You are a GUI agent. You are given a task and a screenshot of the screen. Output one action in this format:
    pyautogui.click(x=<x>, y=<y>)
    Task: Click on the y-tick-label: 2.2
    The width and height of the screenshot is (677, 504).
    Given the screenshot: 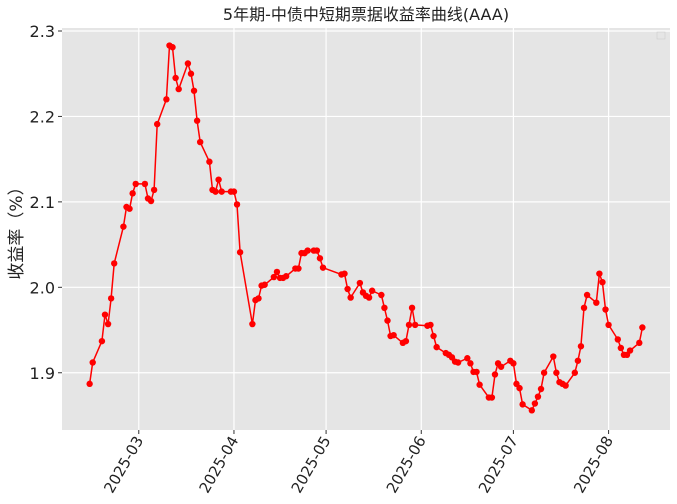 What is the action you would take?
    pyautogui.click(x=42, y=116)
    